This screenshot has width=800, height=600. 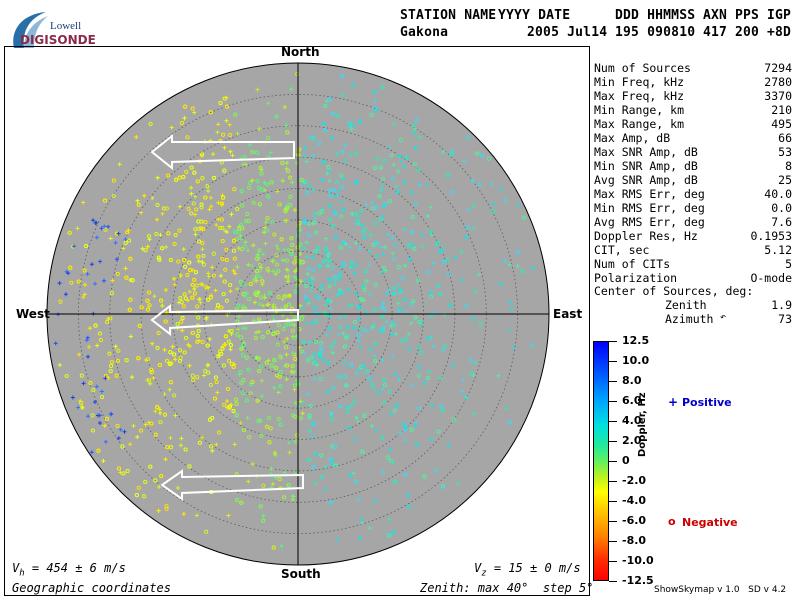 I want to click on coordinate-system-label: Geographic coordinates, so click(x=91, y=588).